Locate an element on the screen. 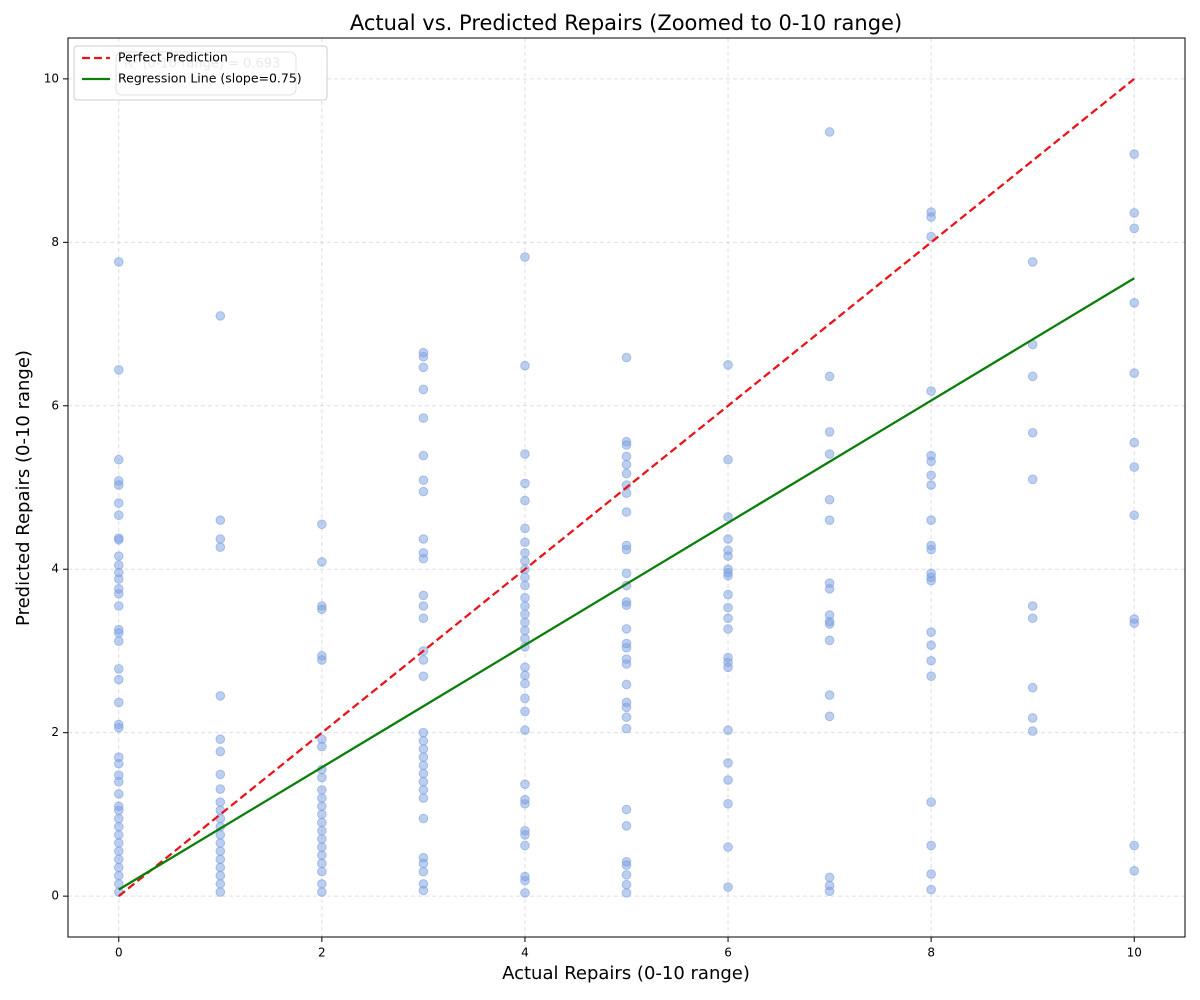 This screenshot has width=1200, height=1000. y-tick-label: 4 is located at coordinates (55, 569).